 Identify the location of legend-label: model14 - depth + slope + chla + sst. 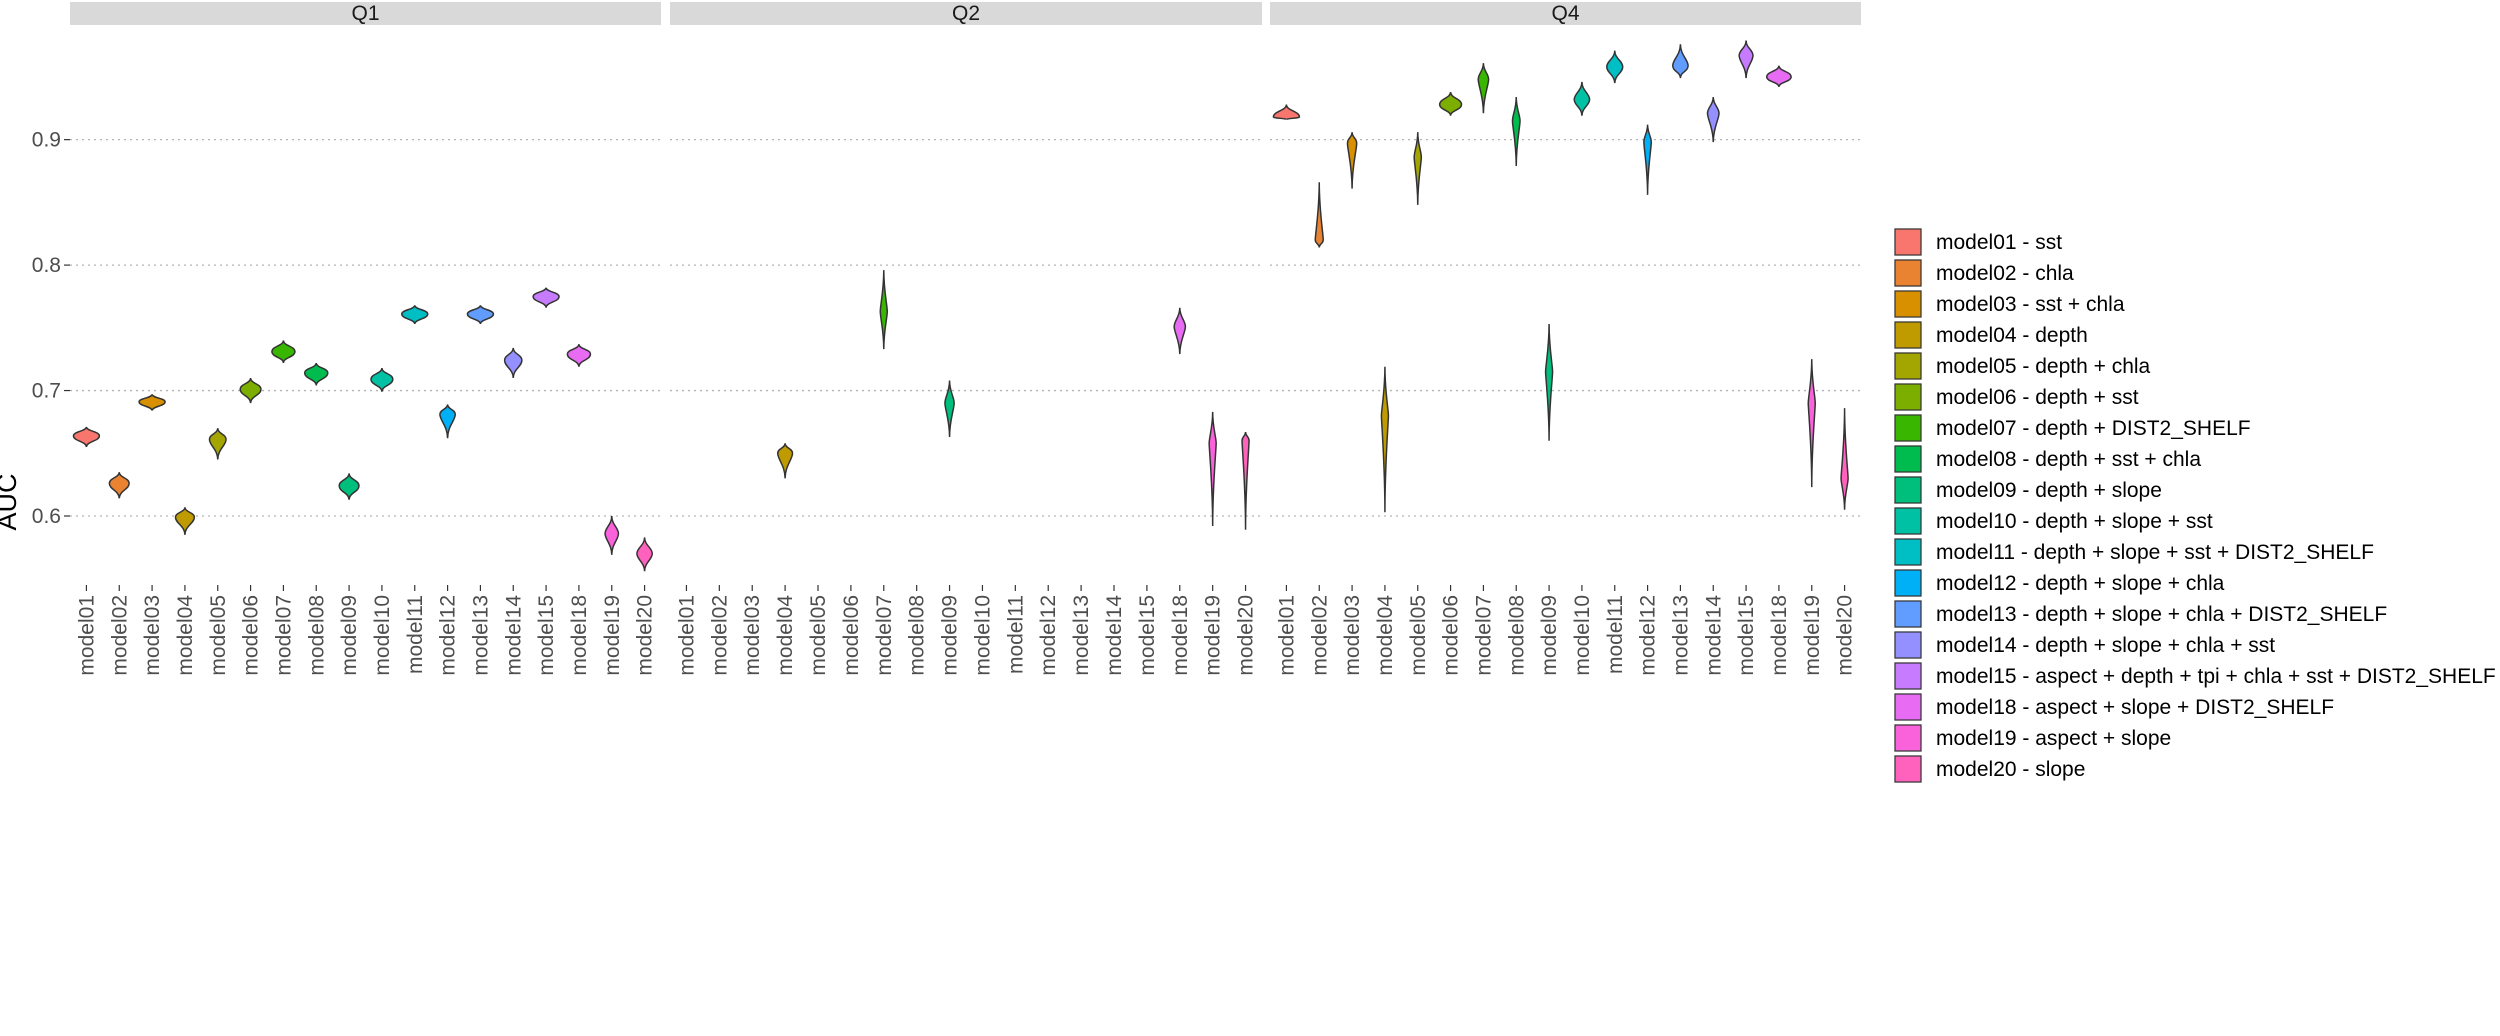
(2105, 645).